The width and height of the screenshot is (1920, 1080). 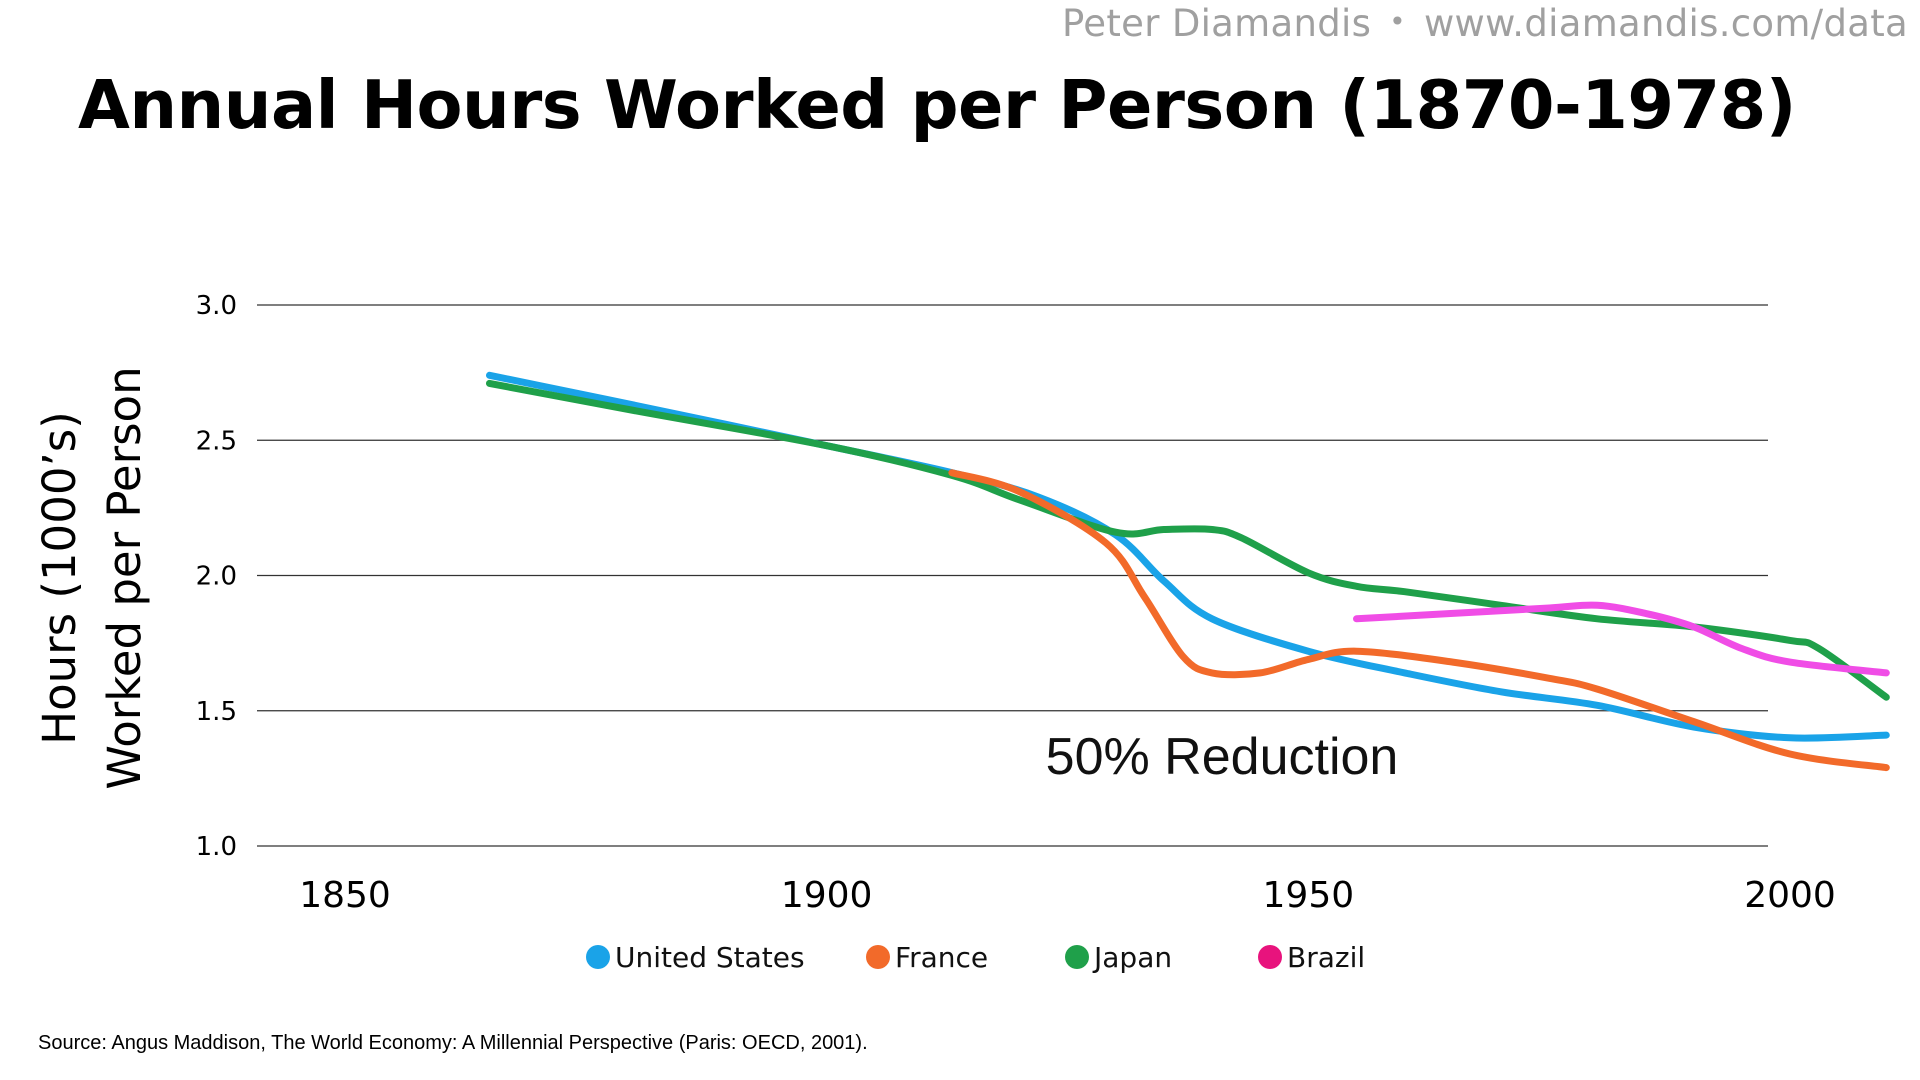 What do you see at coordinates (216, 847) in the screenshot?
I see `y-tick-label: 1.0` at bounding box center [216, 847].